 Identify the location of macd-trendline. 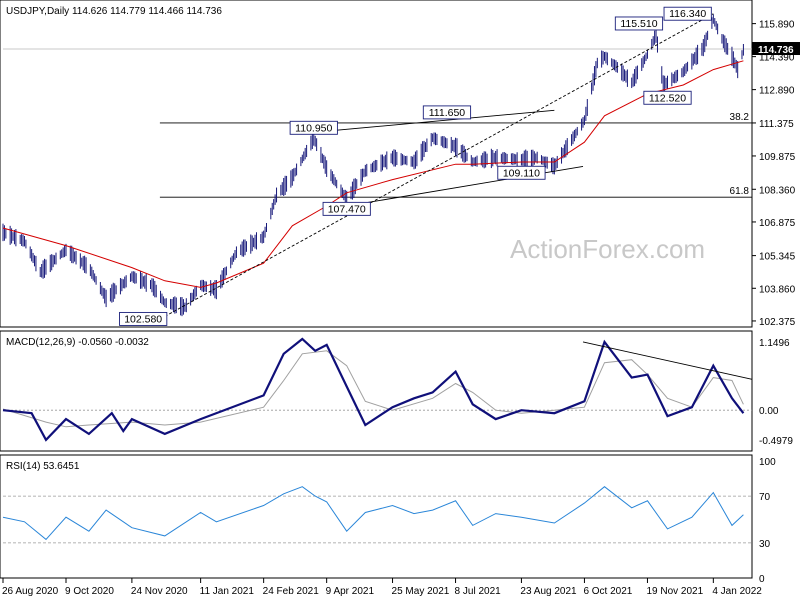
(667, 360).